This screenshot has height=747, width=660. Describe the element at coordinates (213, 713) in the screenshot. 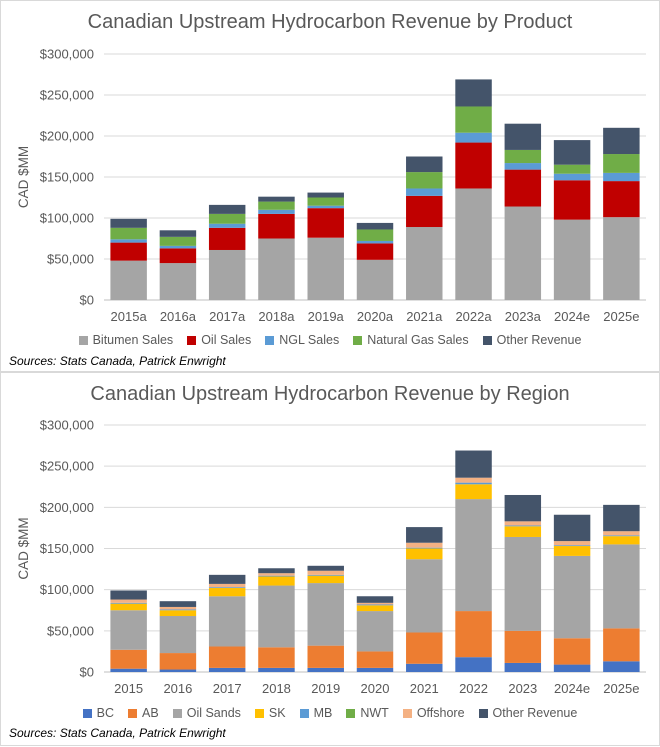

I see `legend-label: Oil Sands` at that location.